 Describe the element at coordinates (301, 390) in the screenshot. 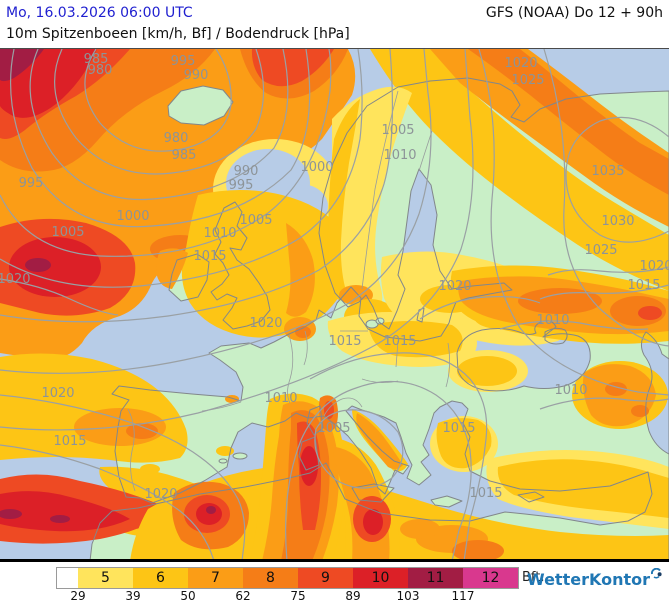

I see `small-islands` at that location.